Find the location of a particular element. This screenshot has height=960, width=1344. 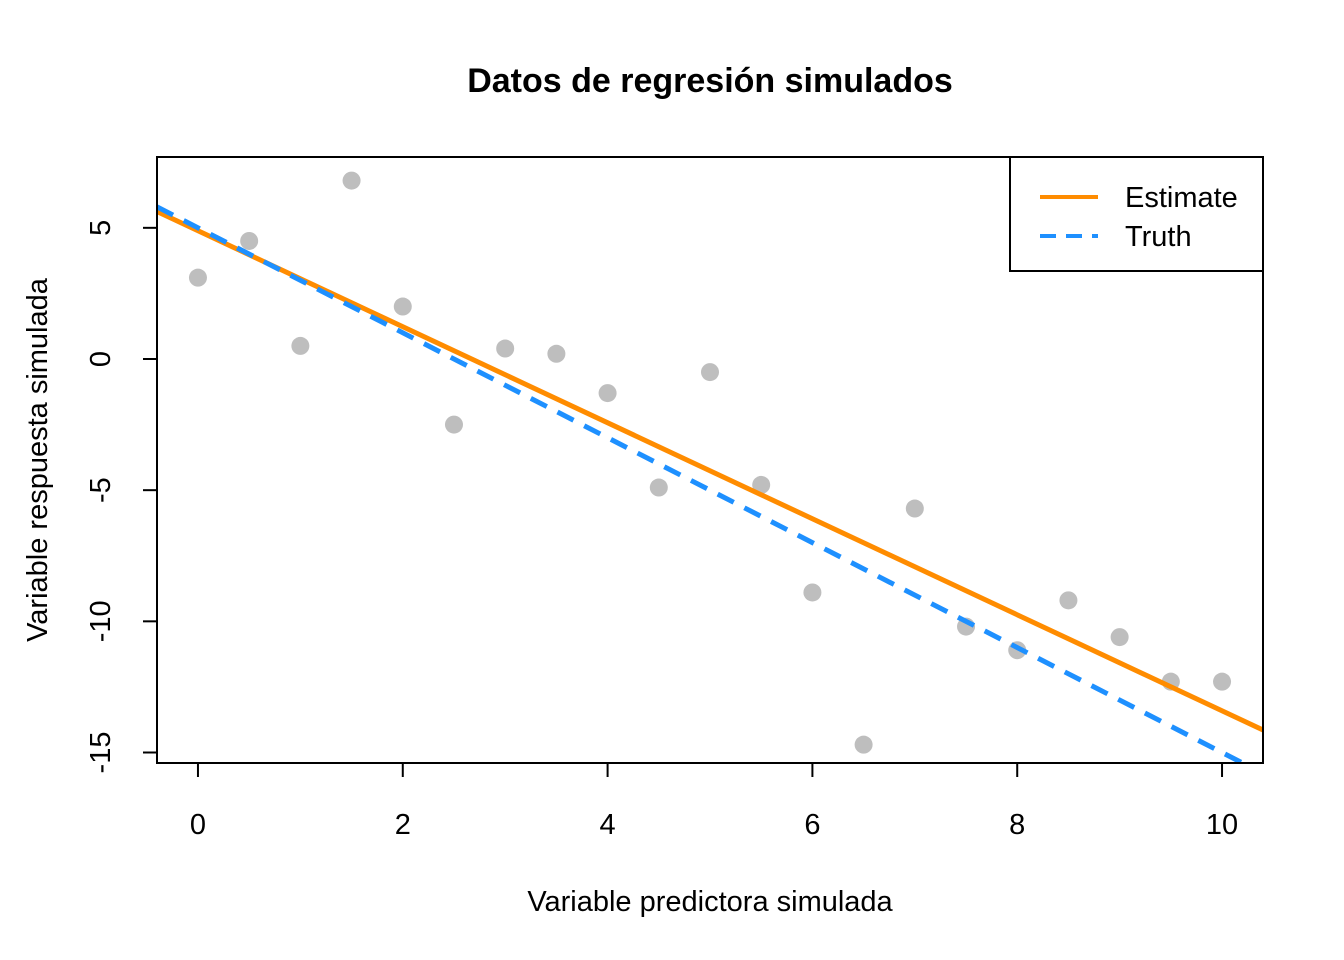

x-axis-label: Variable predictora simulada is located at coordinates (710, 902).